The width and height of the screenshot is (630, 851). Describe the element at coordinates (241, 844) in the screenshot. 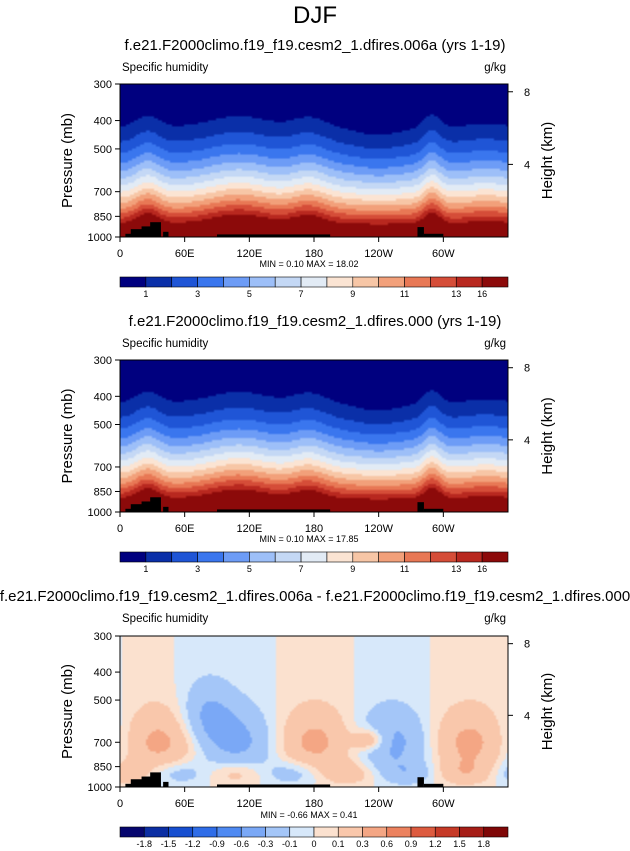

I see `colorbar-label: -0.6` at that location.